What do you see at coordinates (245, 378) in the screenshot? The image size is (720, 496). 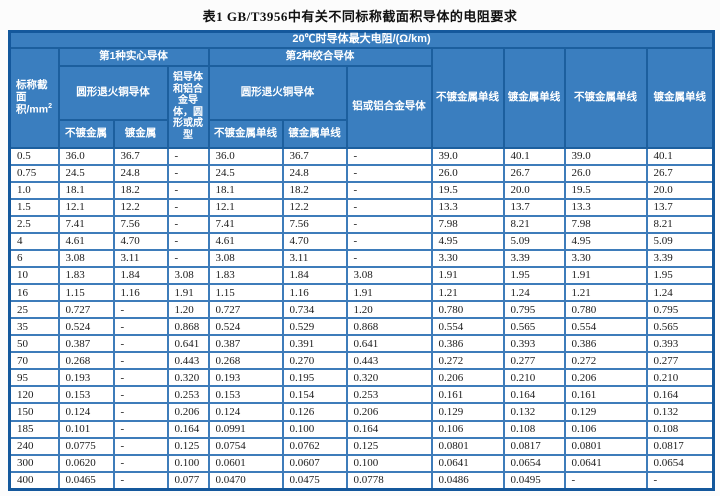 I see `value-cell: 0.193` at bounding box center [245, 378].